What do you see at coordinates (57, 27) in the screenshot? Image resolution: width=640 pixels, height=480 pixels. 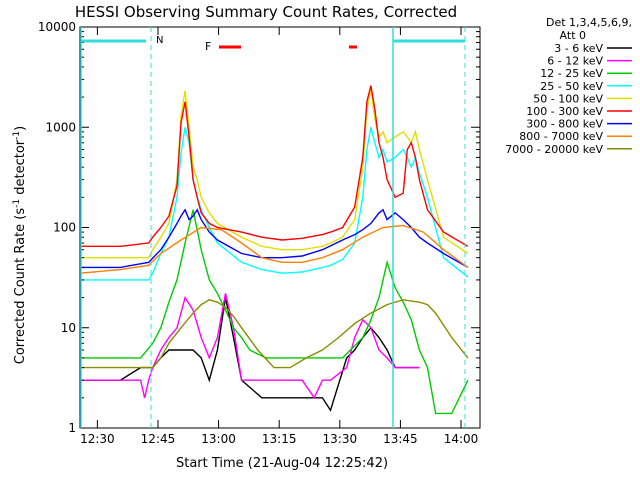 I see `y-tick-label-4: 10000` at bounding box center [57, 27].